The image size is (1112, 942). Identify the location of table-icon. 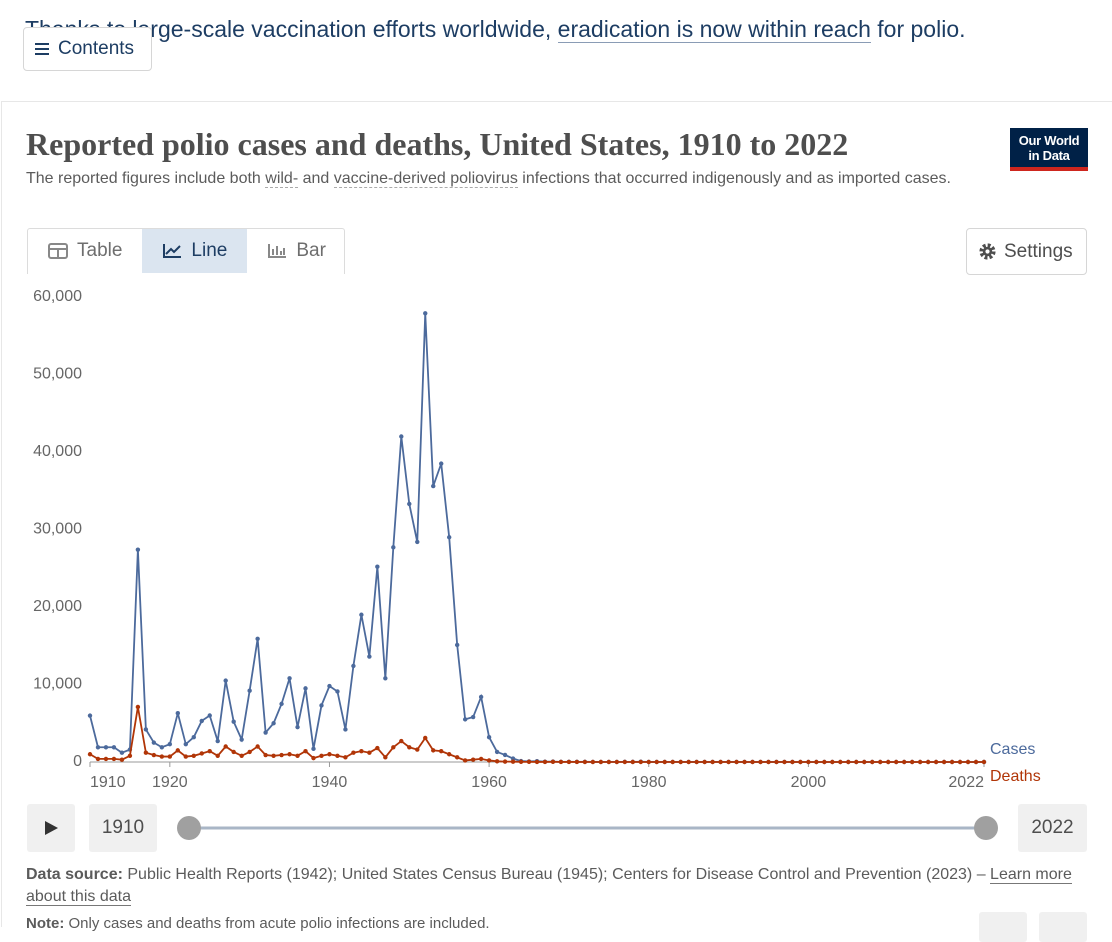
(58, 251).